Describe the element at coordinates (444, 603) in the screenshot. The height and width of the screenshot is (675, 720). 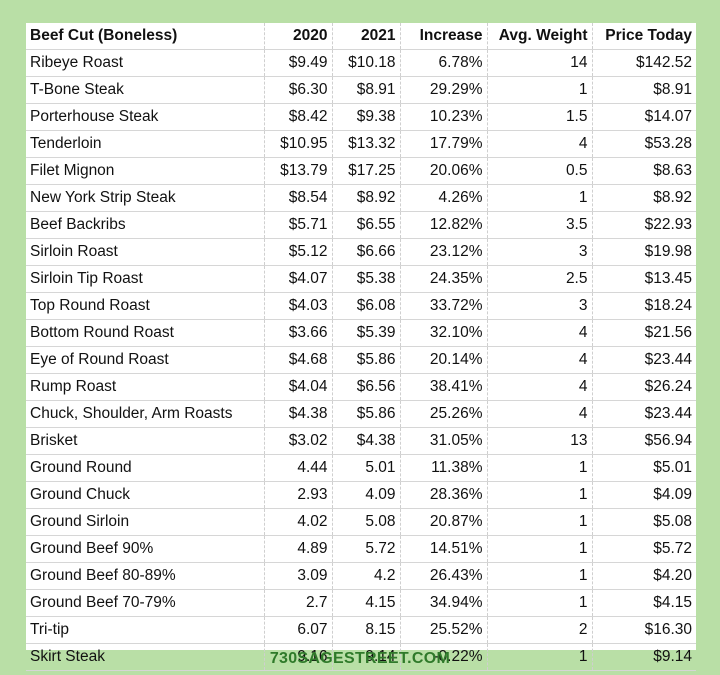
I see `cell-increase: 34.94%` at that location.